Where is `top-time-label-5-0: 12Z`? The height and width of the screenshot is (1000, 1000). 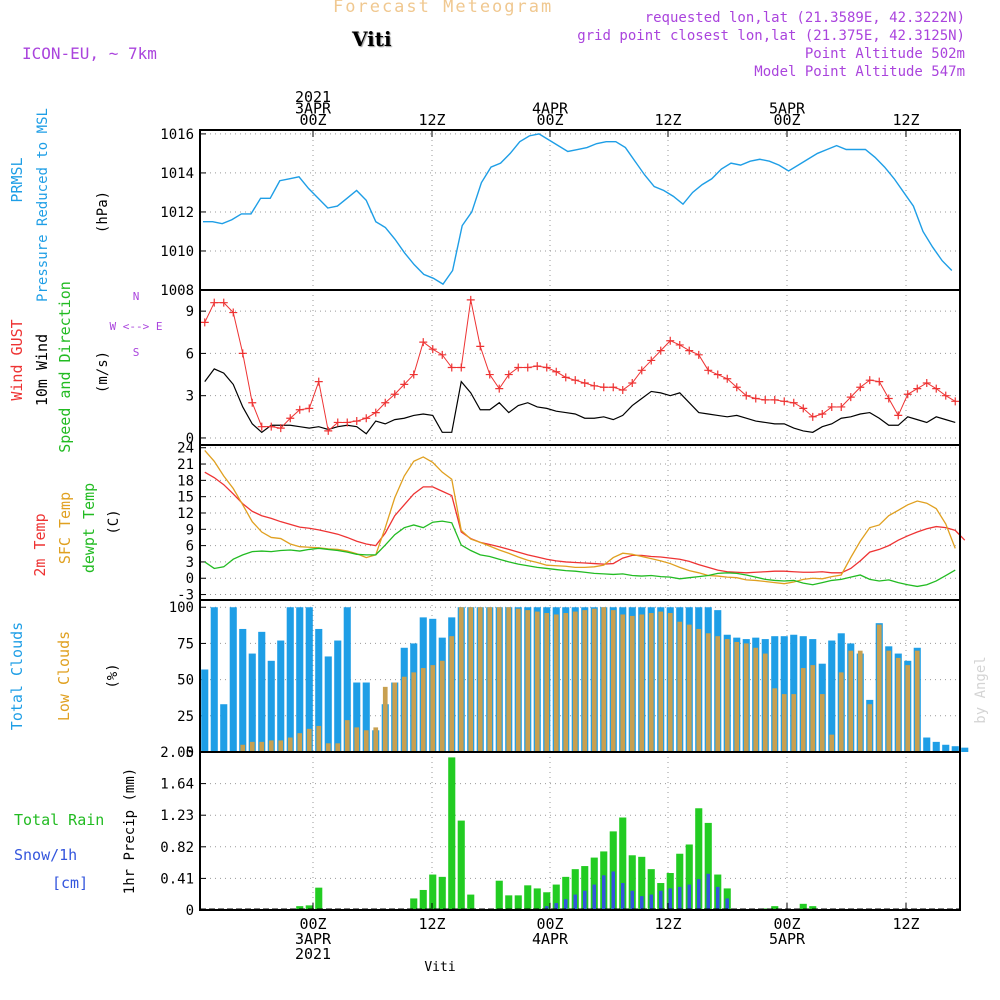
top-time-label-5-0: 12Z is located at coordinates (905, 120).